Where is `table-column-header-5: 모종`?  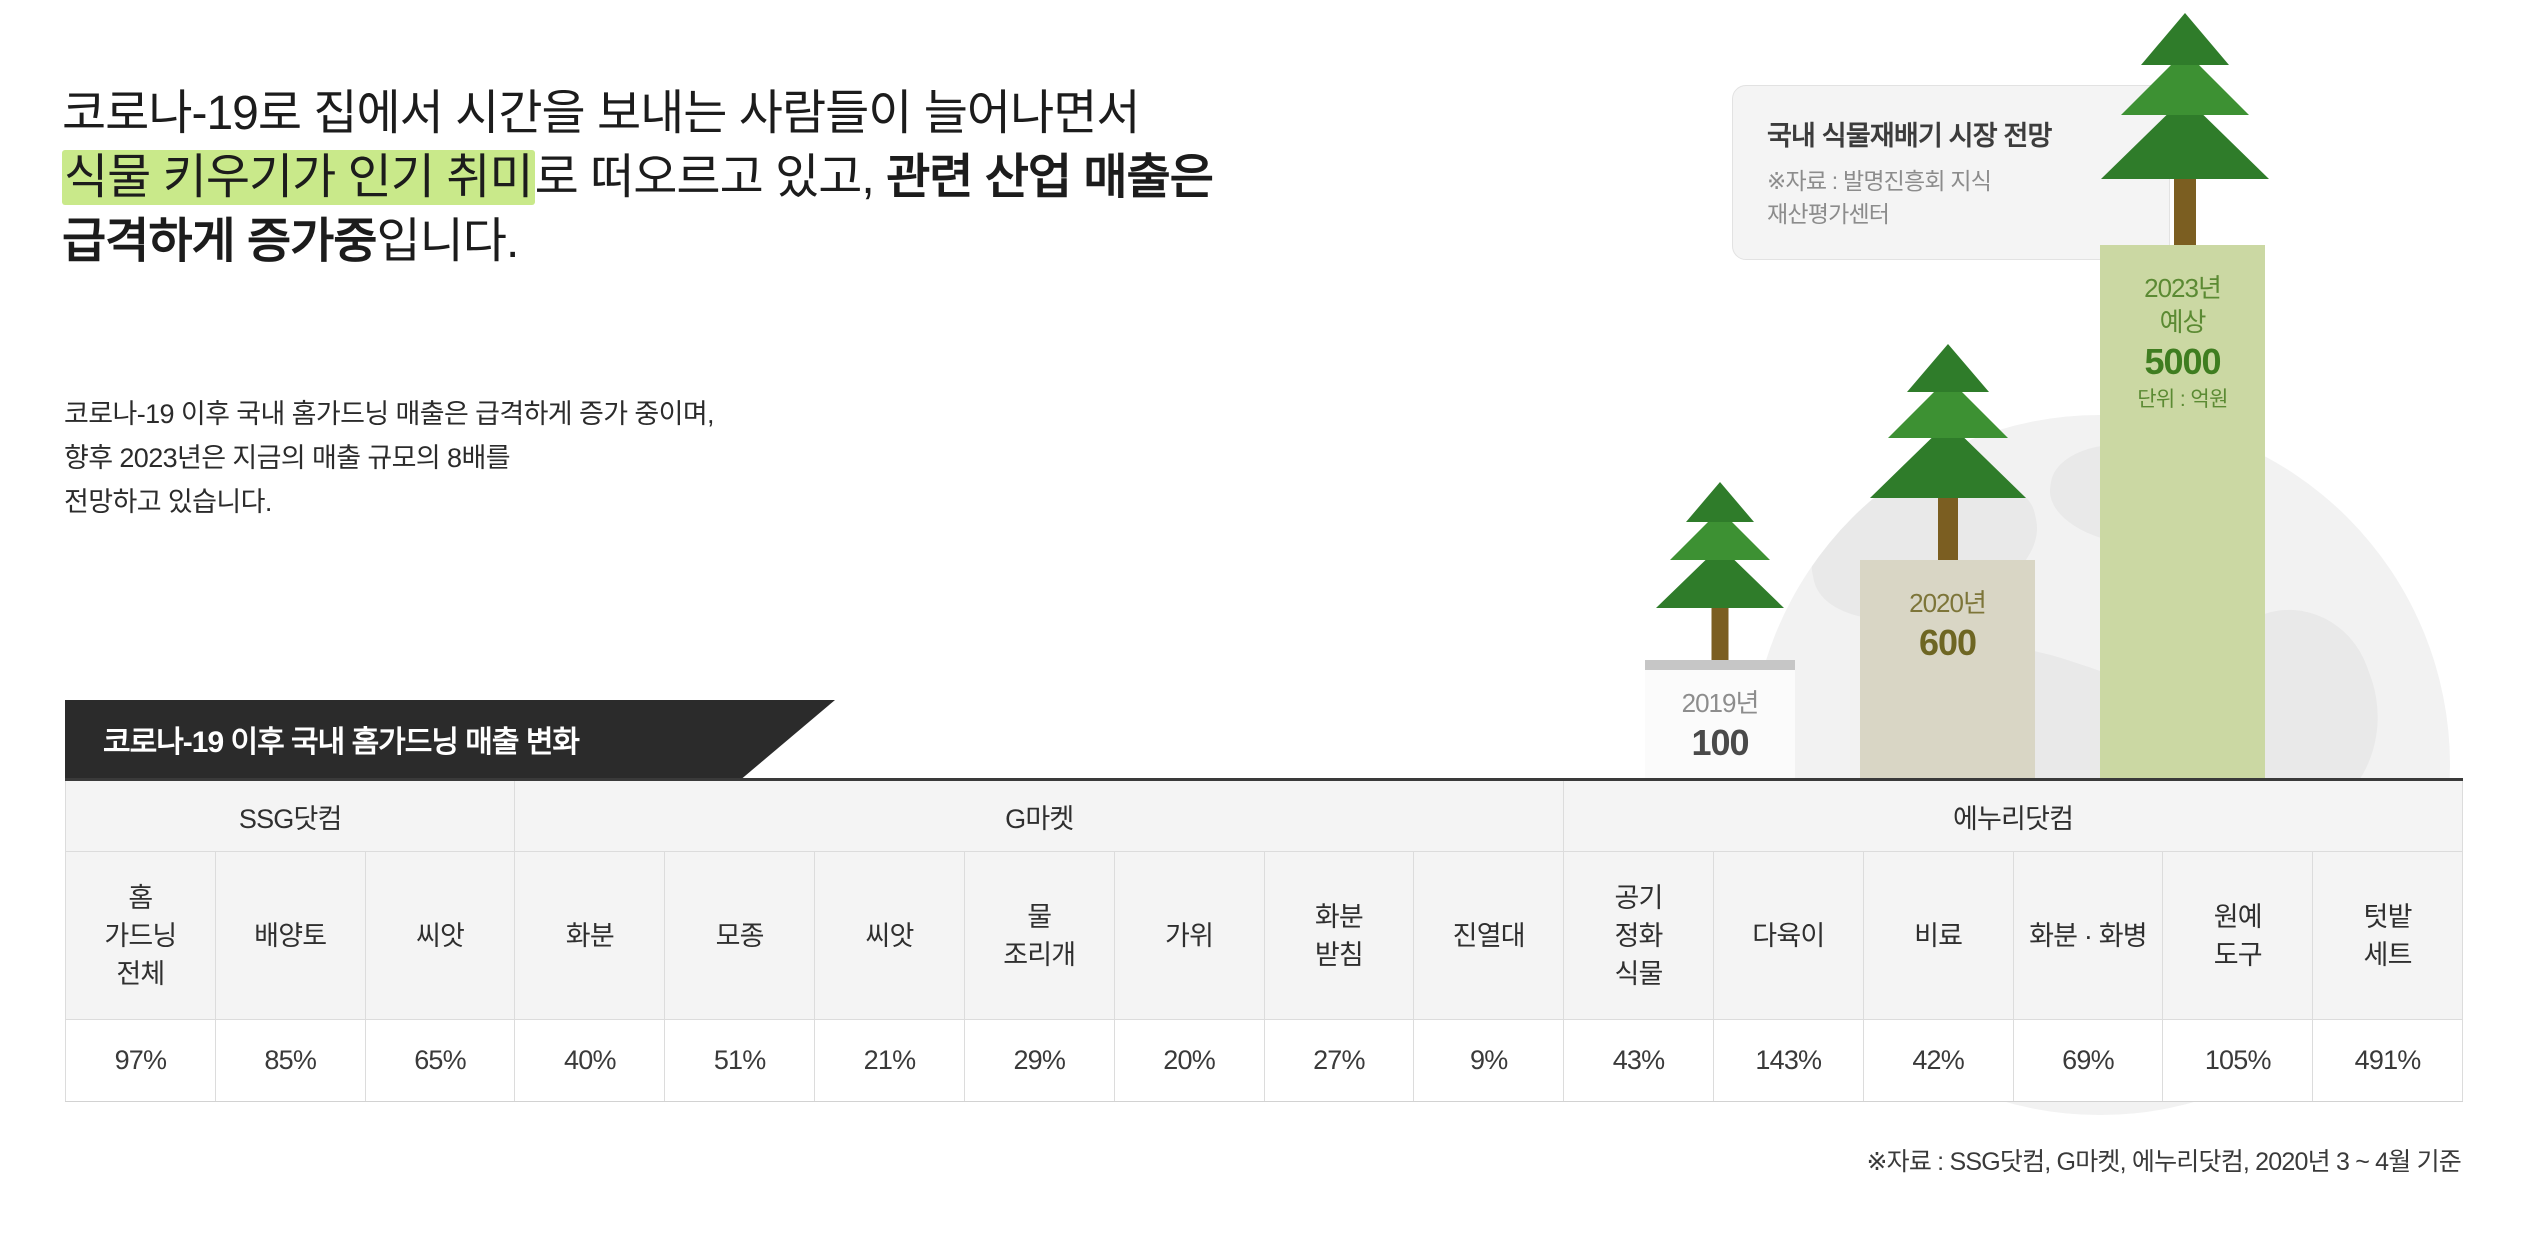
table-column-header-5: 모종 is located at coordinates (740, 935).